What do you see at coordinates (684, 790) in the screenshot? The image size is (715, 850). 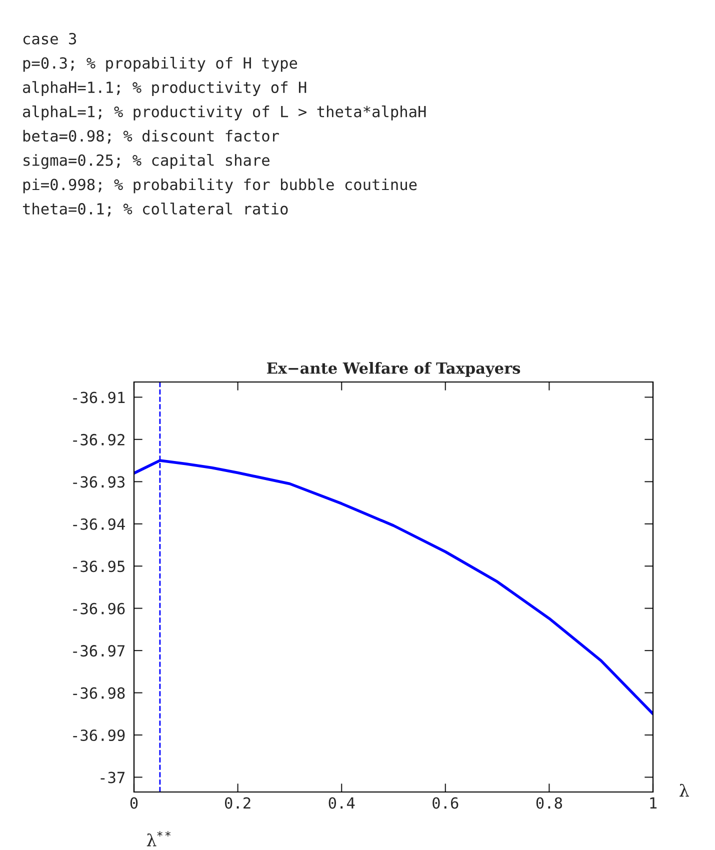 I see `x-axis-title: λ` at bounding box center [684, 790].